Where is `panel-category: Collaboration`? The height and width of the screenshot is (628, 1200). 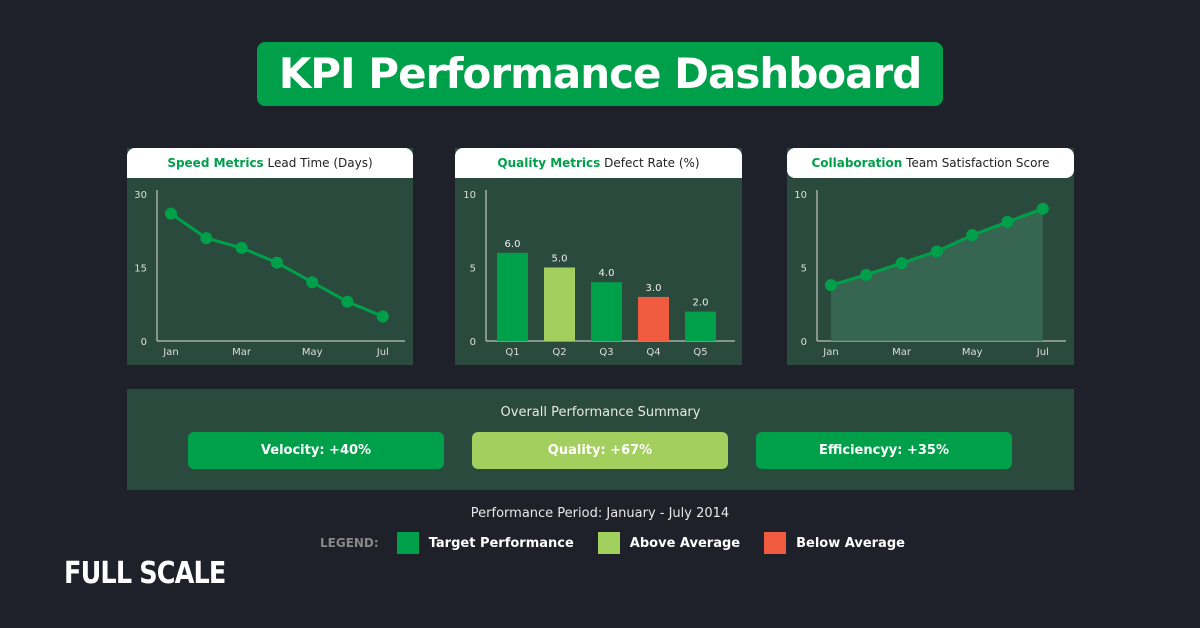 panel-category: Collaboration is located at coordinates (857, 163).